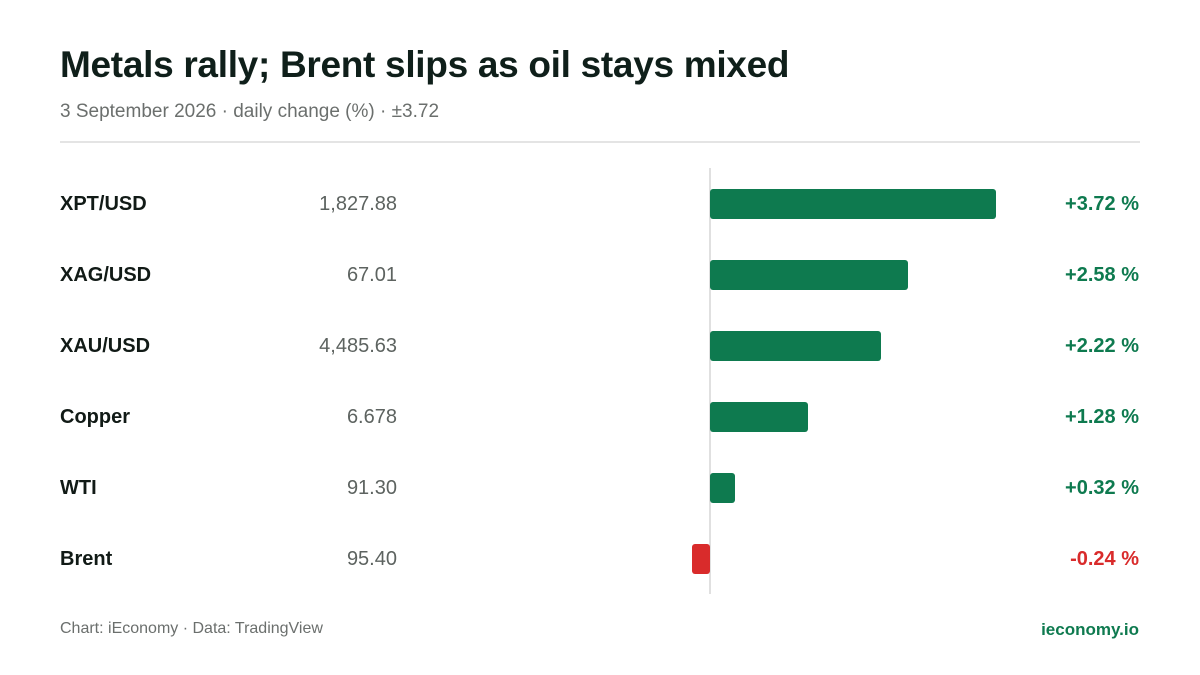 The width and height of the screenshot is (1200, 675). I want to click on row-label: WTI, so click(78, 488).